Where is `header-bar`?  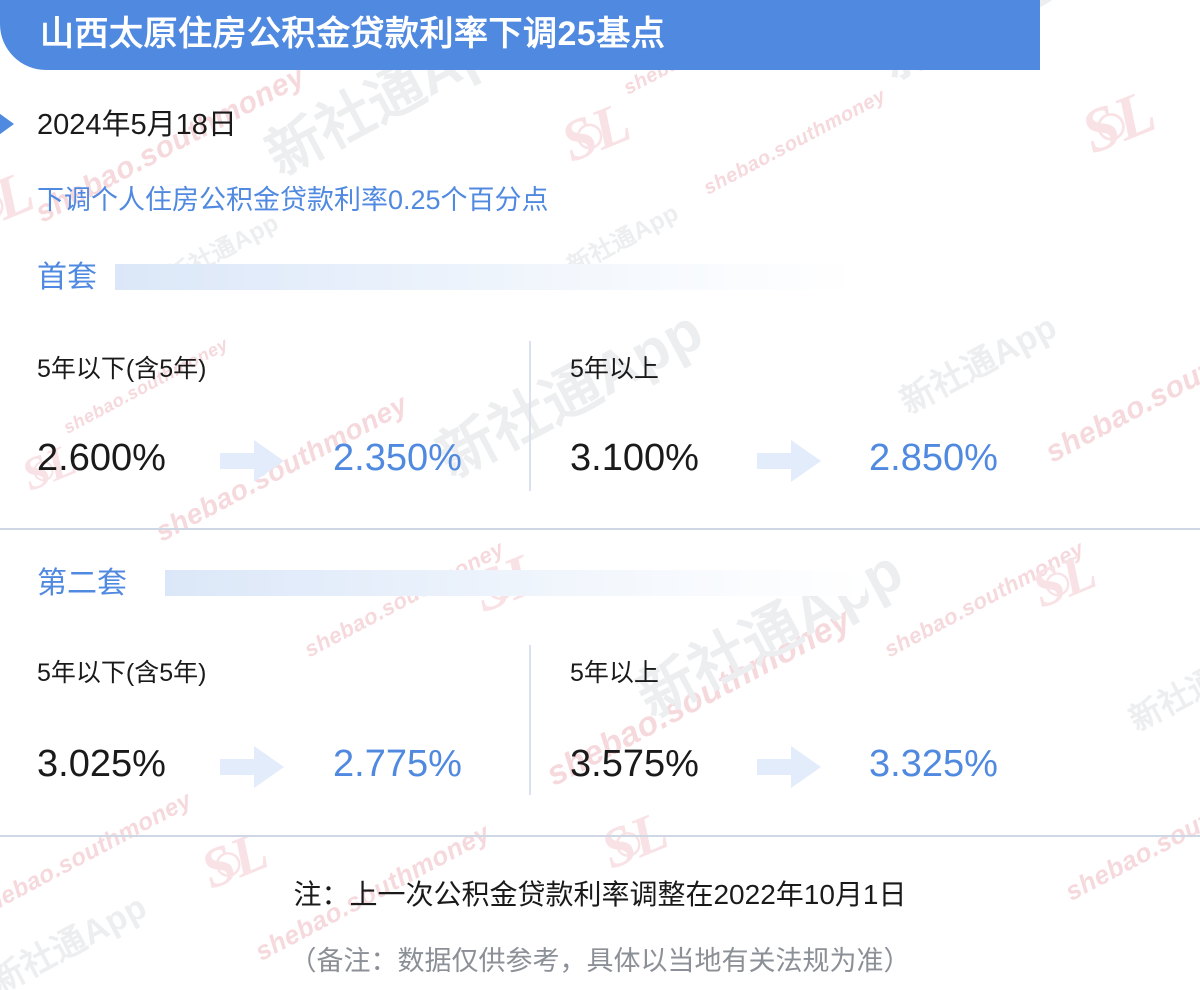 header-bar is located at coordinates (520, 35).